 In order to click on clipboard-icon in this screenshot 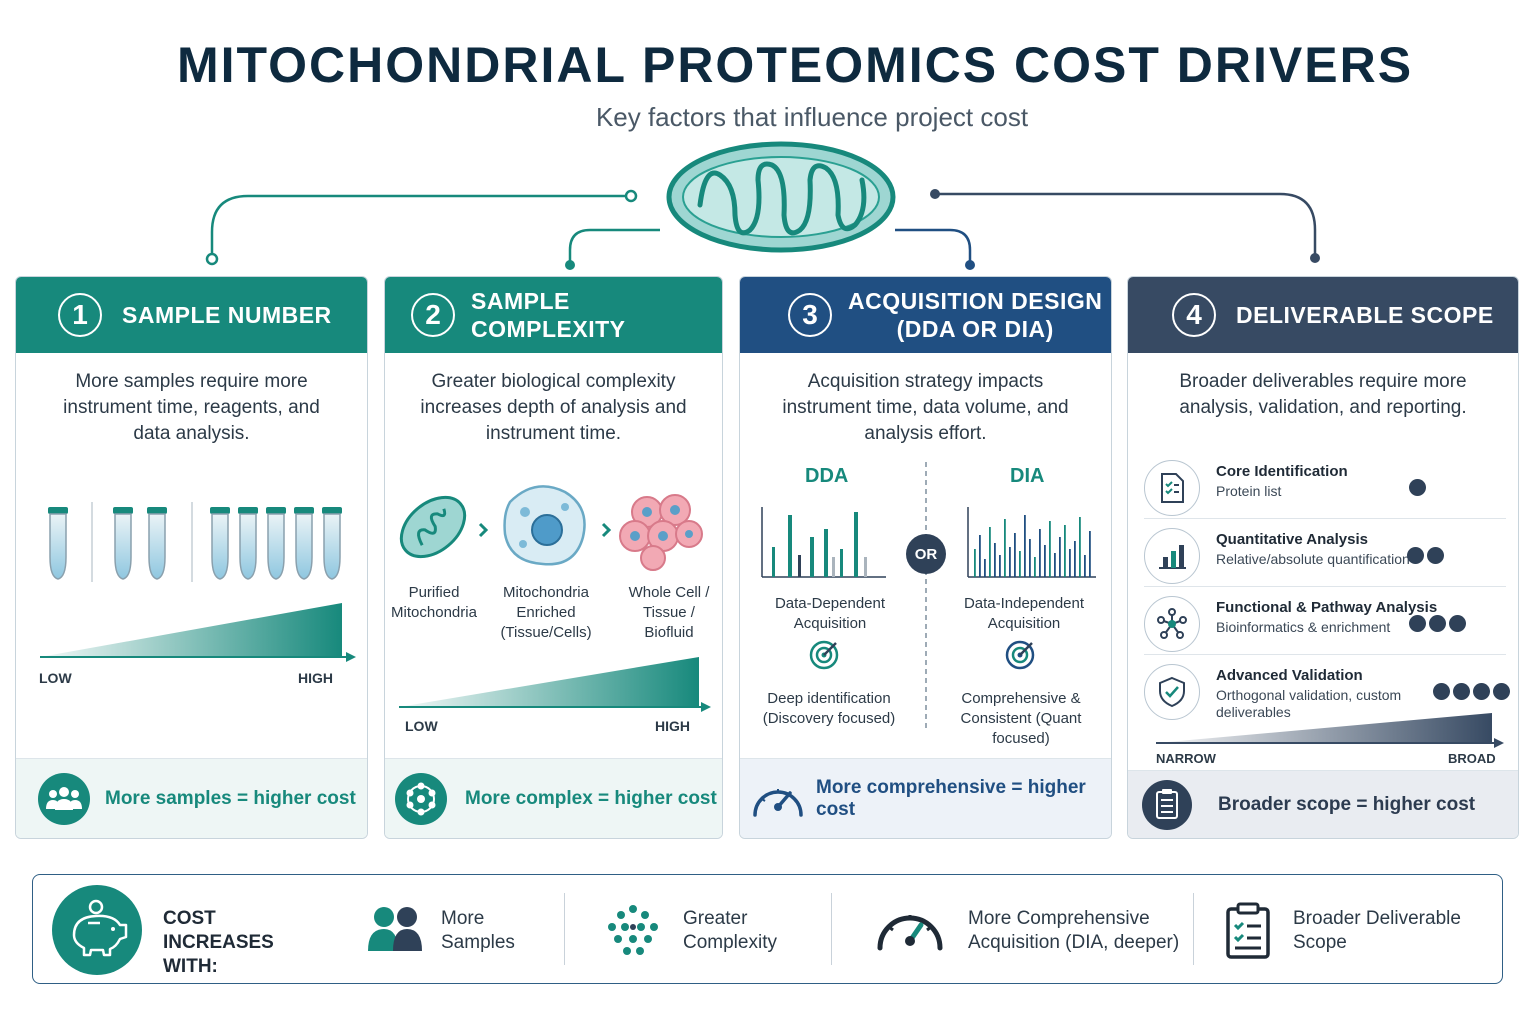, I will do `click(1167, 804)`.